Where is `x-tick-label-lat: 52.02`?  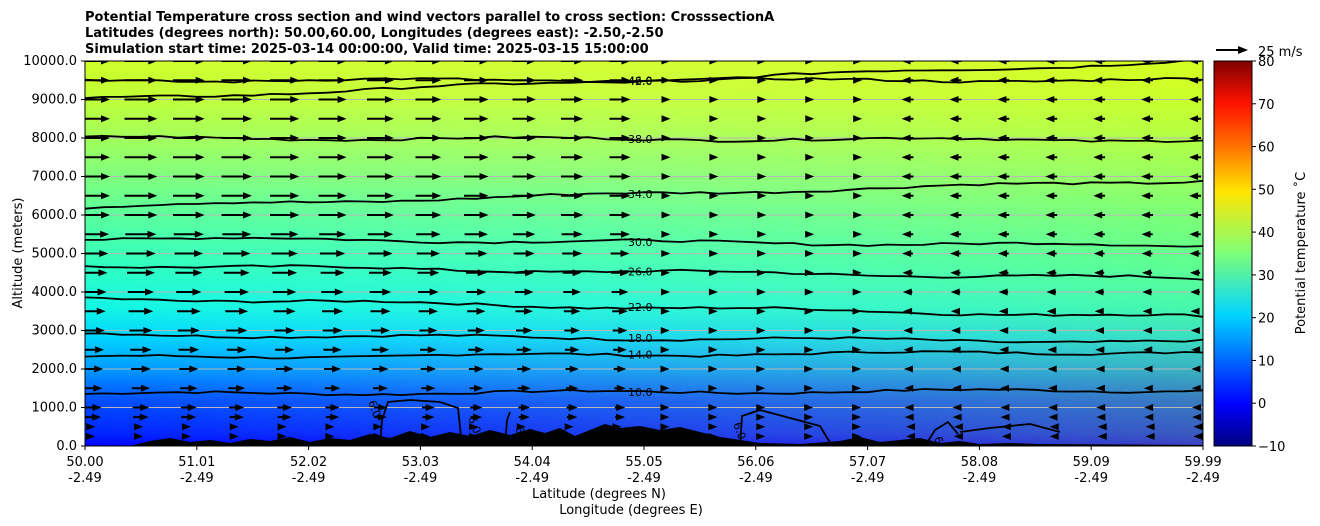
x-tick-label-lat: 52.02 is located at coordinates (308, 462).